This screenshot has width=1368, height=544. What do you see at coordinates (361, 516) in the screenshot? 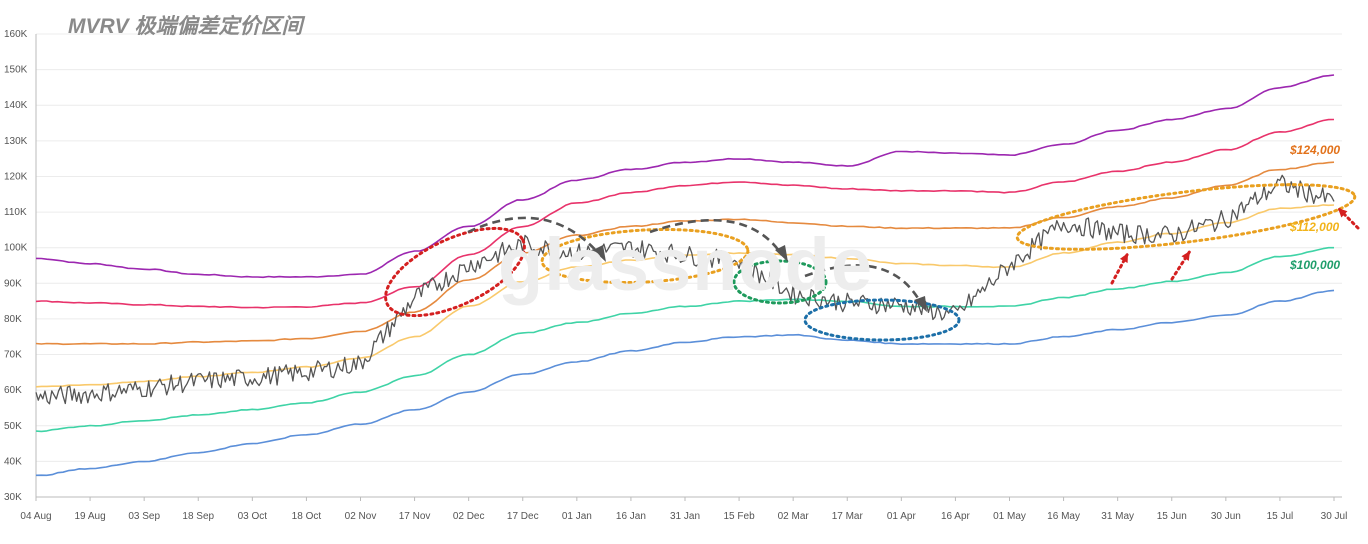
I see `x-tick-label: 02 Nov` at bounding box center [361, 516].